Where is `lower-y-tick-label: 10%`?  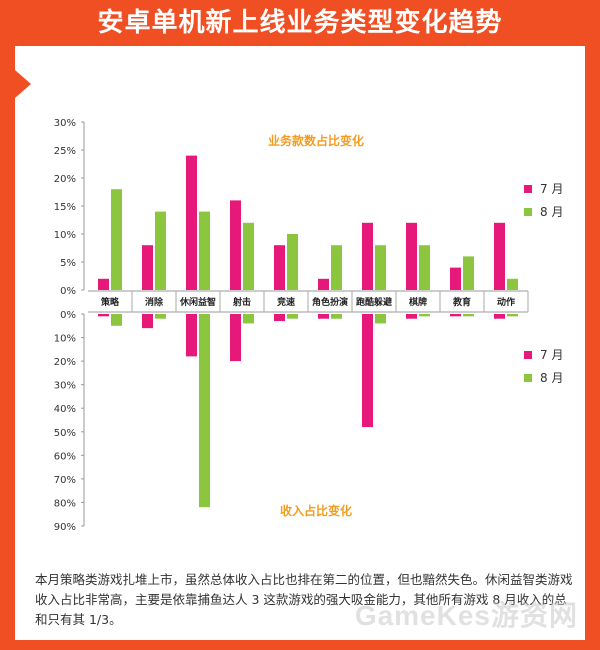 lower-y-tick-label: 10% is located at coordinates (65, 339).